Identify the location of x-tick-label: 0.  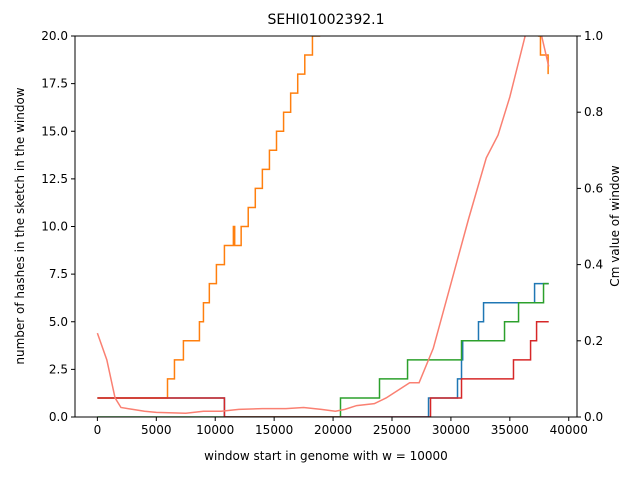
(98, 430).